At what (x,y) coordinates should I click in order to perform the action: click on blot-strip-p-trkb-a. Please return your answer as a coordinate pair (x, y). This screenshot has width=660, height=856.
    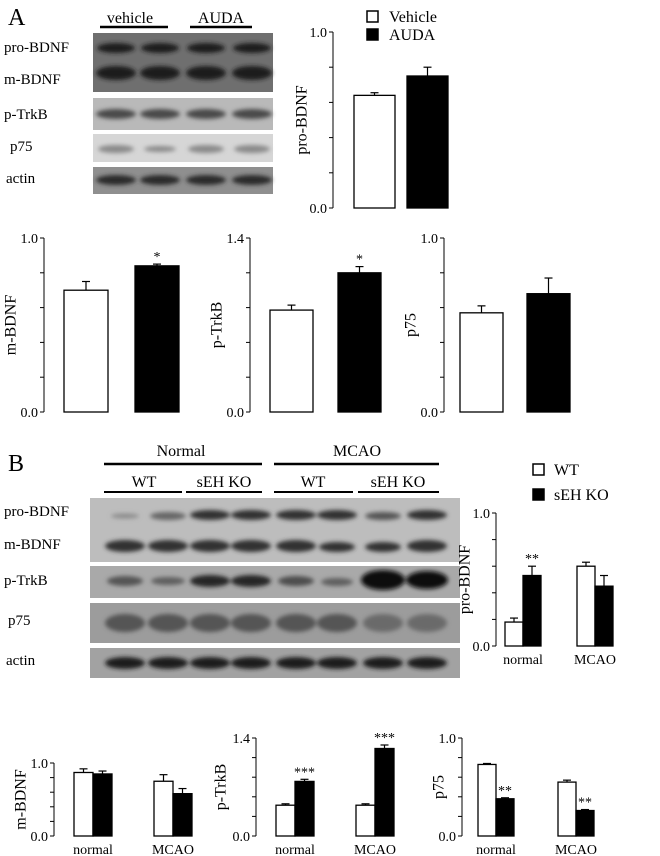
    Looking at the image, I should click on (183, 114).